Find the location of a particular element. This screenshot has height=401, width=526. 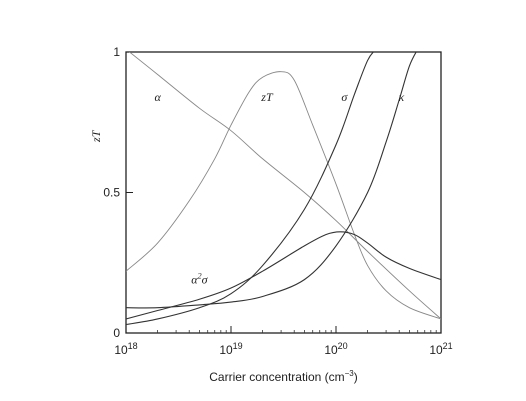

series-label-0: α is located at coordinates (157, 97).